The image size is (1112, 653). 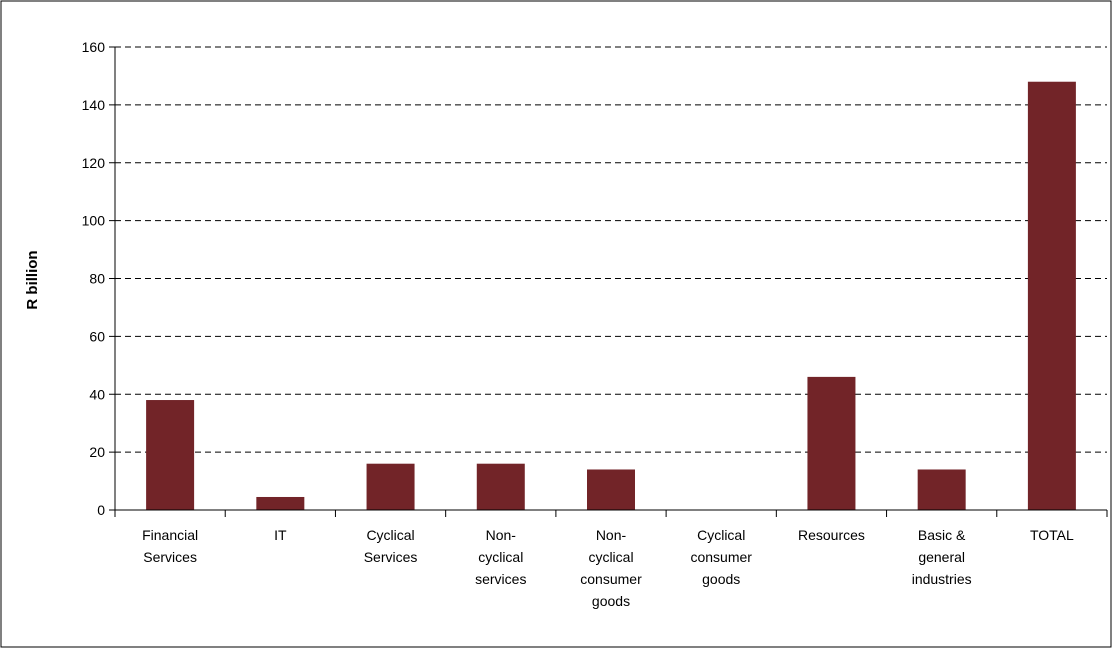 I want to click on x-tick-label-line: TOTAL, so click(x=1052, y=535).